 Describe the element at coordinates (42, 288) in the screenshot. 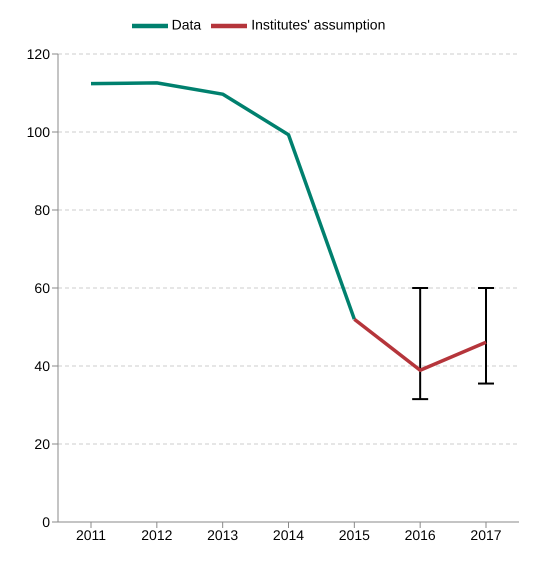

I see `y-tick-label: 60` at that location.